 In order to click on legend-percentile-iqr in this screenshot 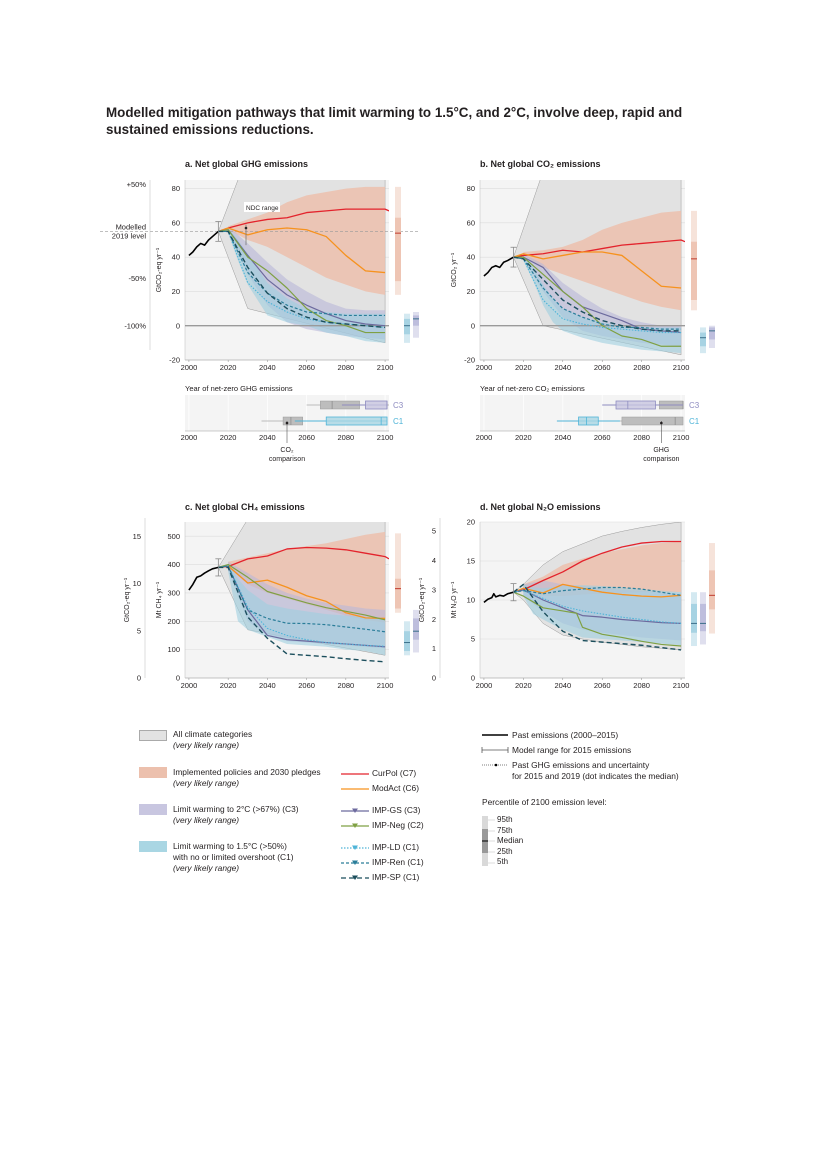, I will do `click(485, 841)`.